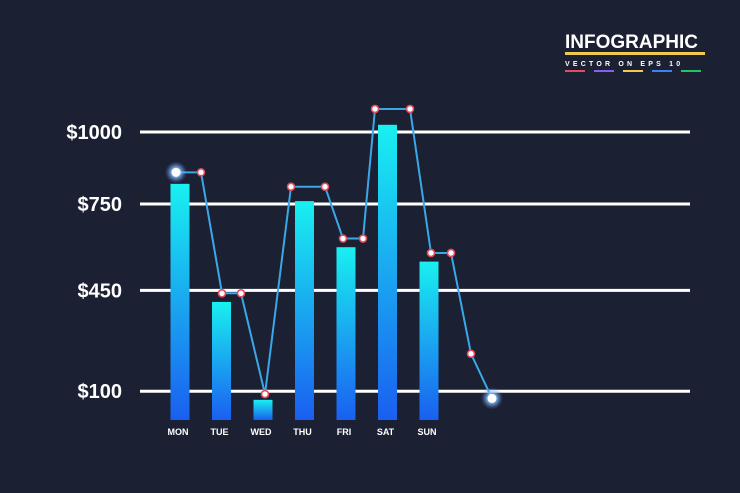 This screenshot has height=493, width=740. Describe the element at coordinates (220, 432) in the screenshot. I see `x-tick-label: TUE` at that location.